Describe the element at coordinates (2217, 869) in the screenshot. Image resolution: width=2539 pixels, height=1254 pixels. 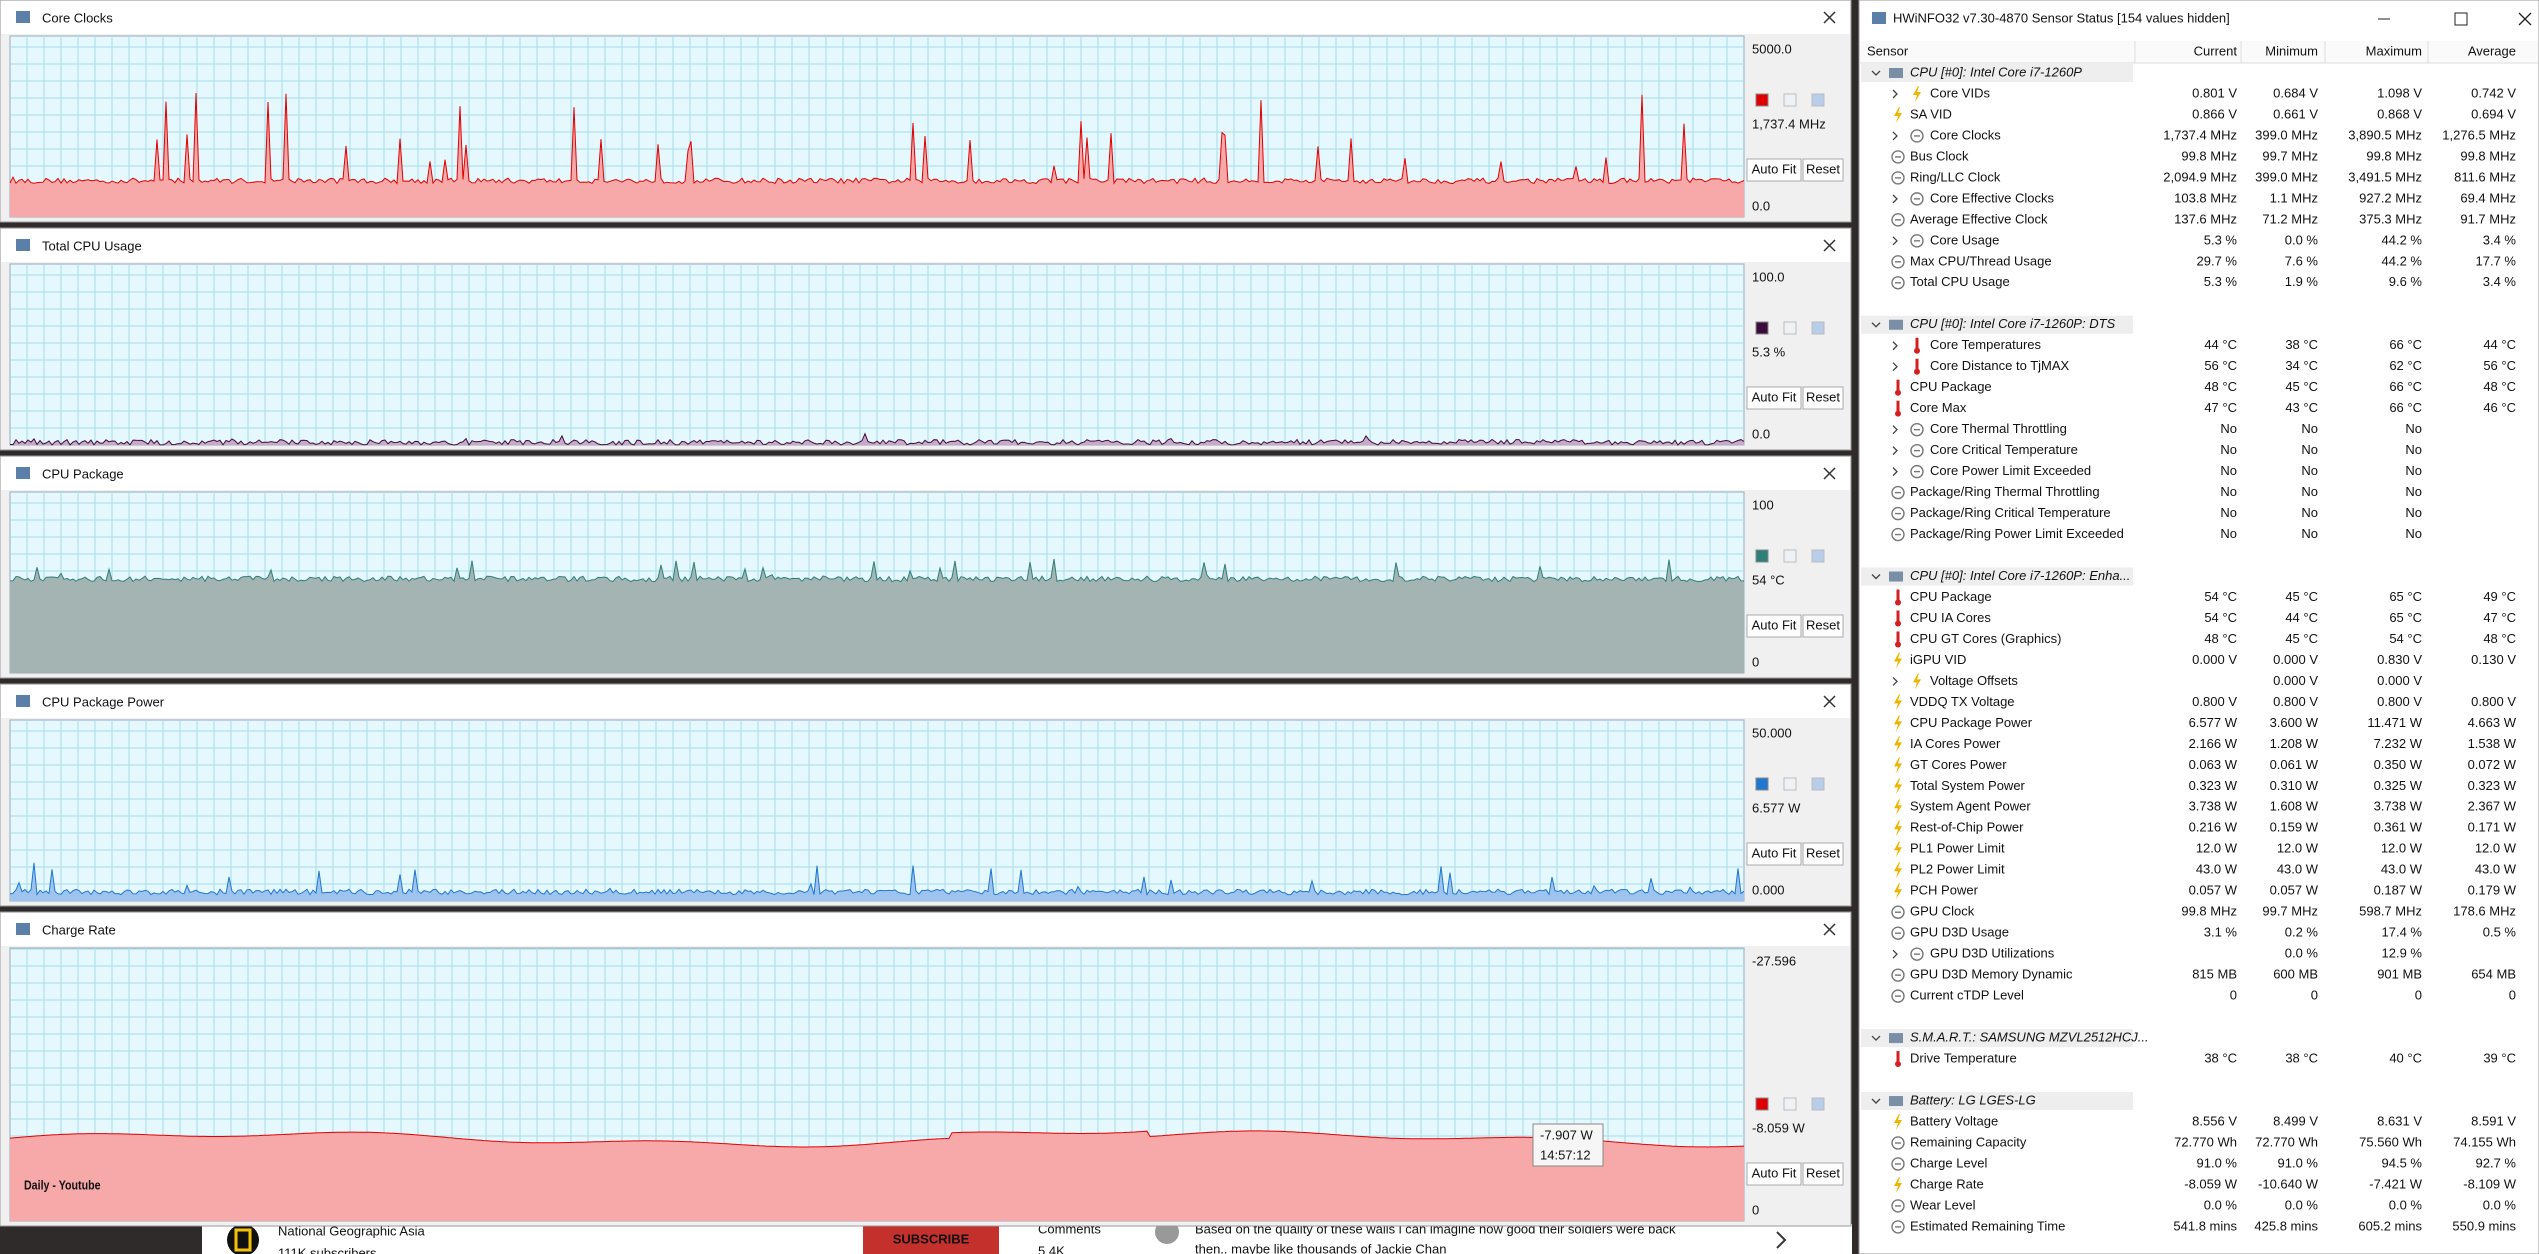
I see `sensor-value: 43.0 W` at that location.